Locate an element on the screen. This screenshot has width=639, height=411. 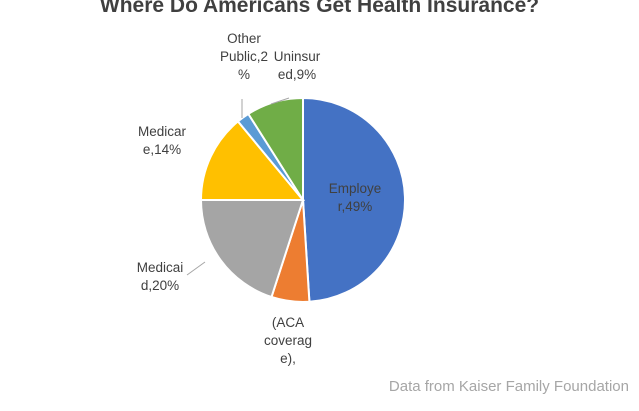
leader-lines is located at coordinates (238, 186).